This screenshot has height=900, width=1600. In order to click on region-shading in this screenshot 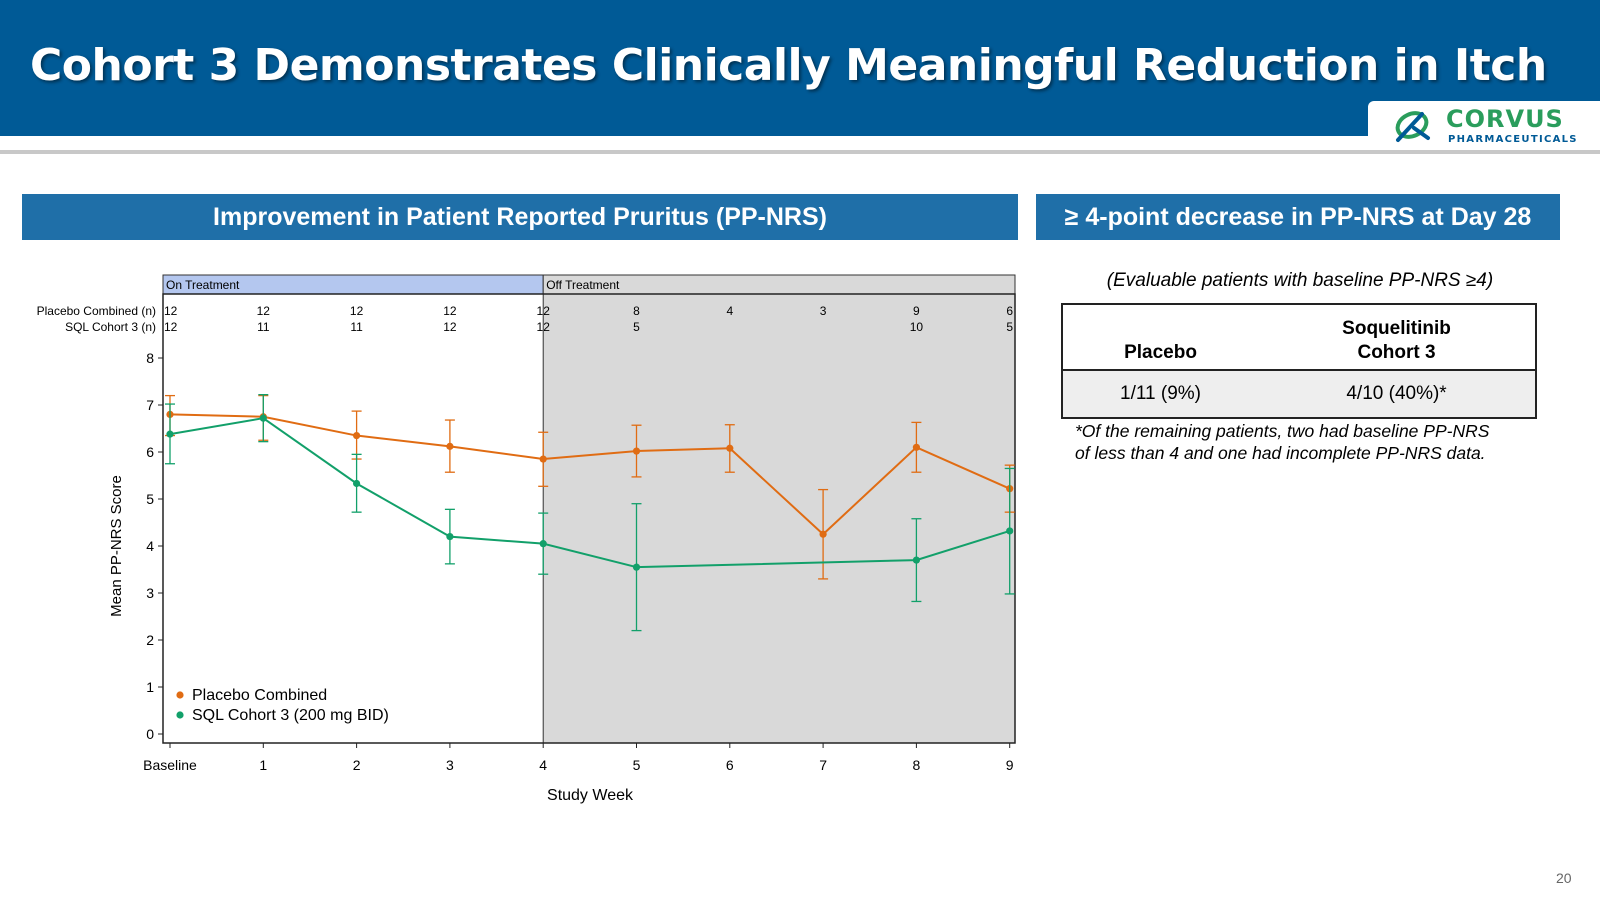, I will do `click(779, 518)`.